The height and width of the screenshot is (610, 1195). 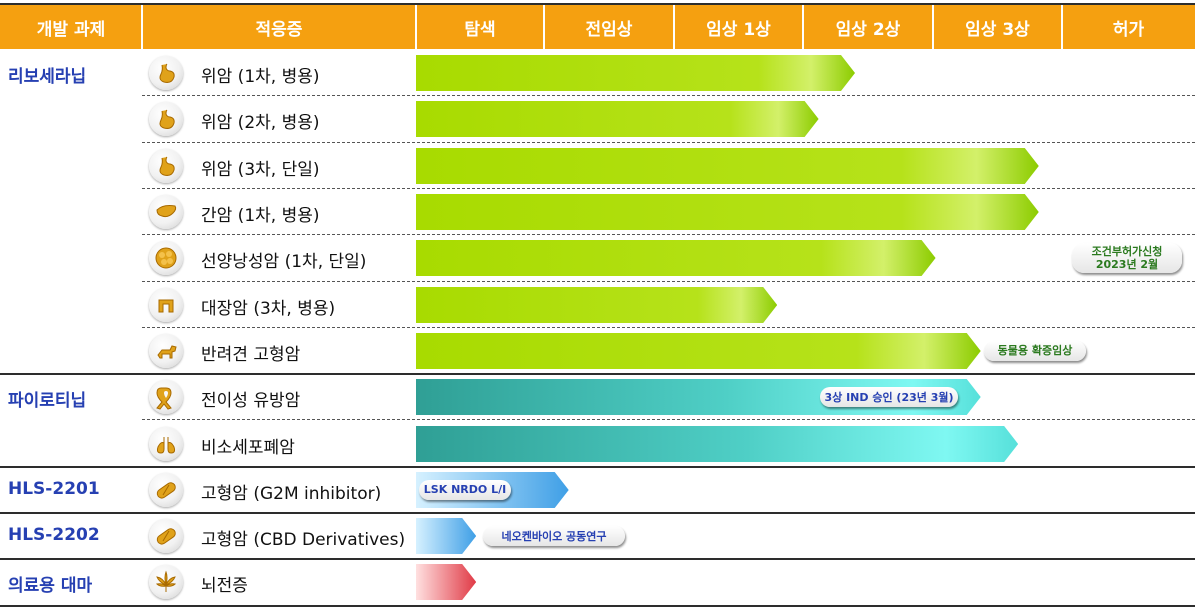 I want to click on indication-label: 위암 (2차, 병용), so click(x=260, y=123).